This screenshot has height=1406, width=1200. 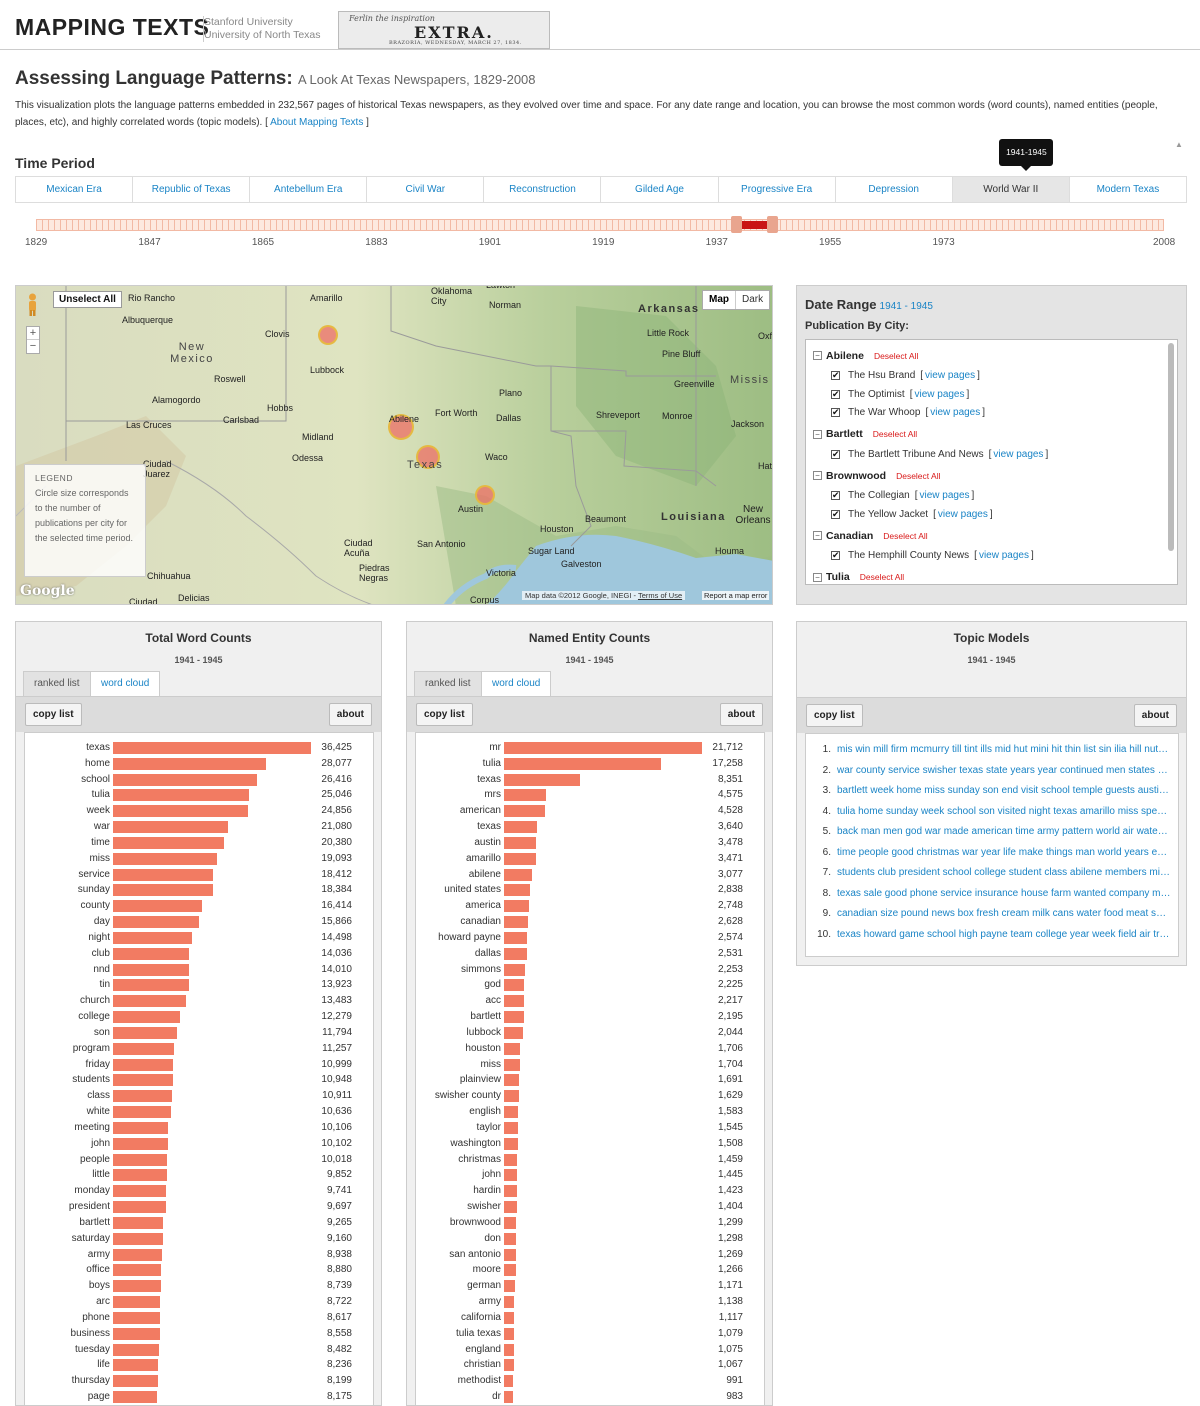 I want to click on era-tab-republic-of-texas: Republic of Texas, so click(x=192, y=189).